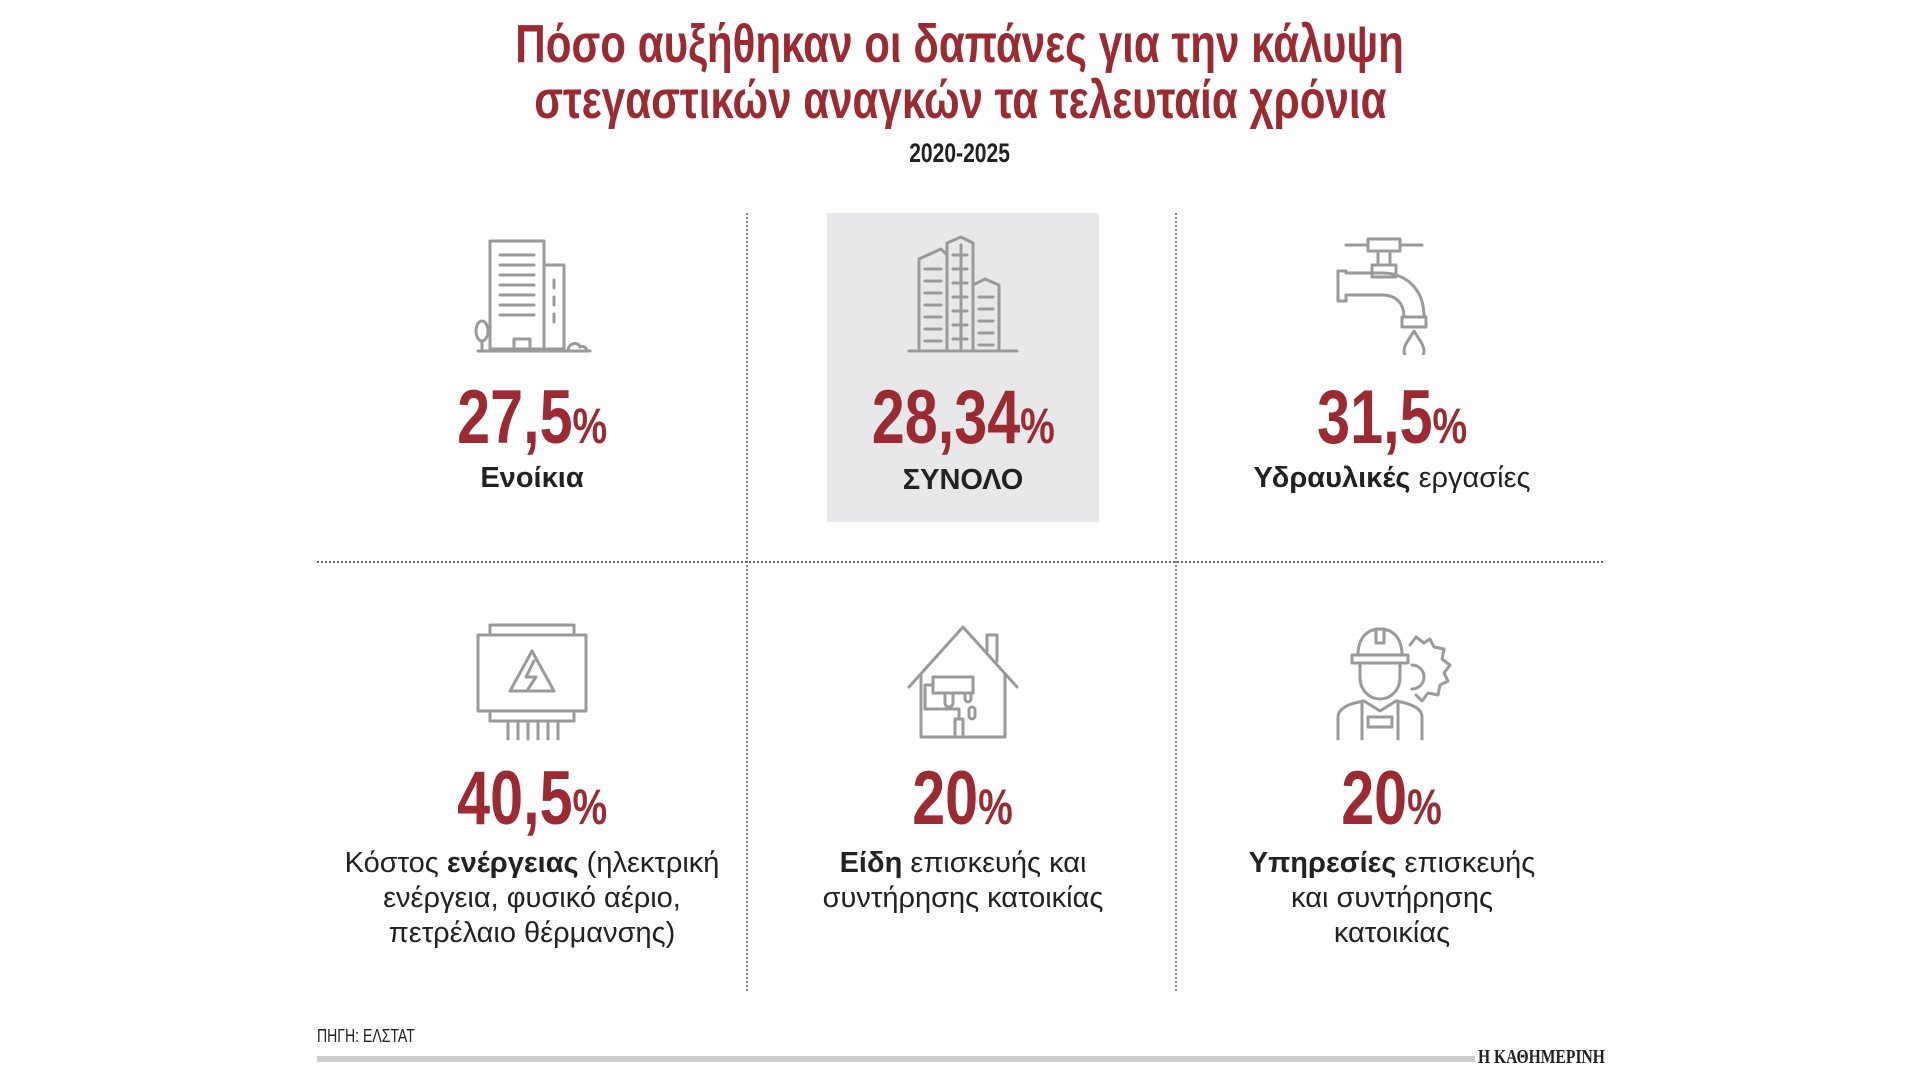 This screenshot has width=1920, height=1080. I want to click on footer-bar, so click(896, 1059).